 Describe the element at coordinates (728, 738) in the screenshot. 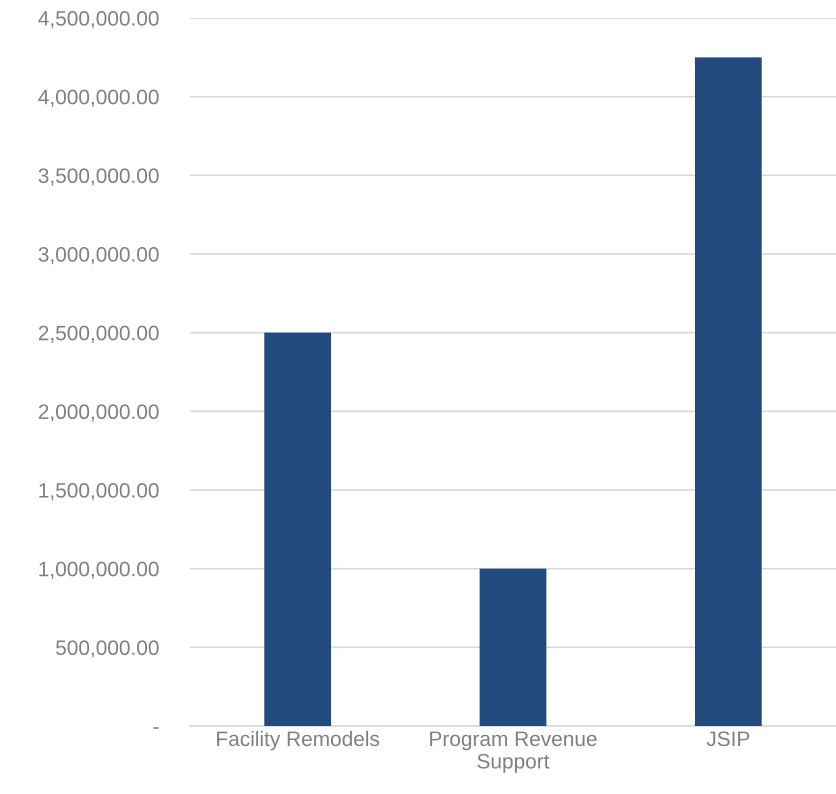

I see `x-tick-label: JSIP` at that location.